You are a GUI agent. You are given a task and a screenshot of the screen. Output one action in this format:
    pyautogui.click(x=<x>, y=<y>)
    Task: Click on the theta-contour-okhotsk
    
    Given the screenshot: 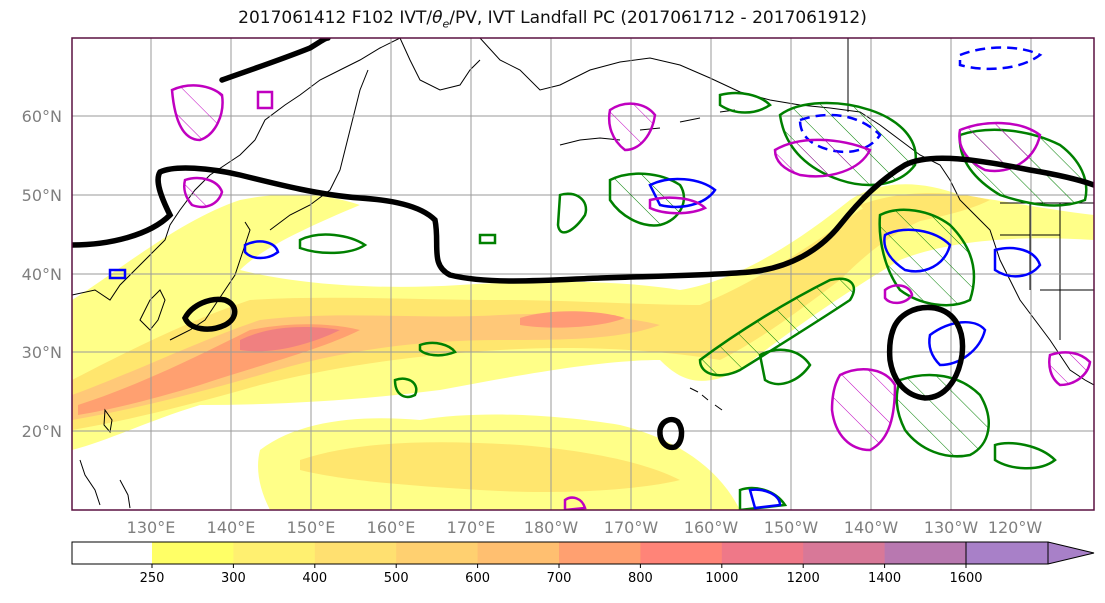 What is the action you would take?
    pyautogui.click(x=197, y=113)
    